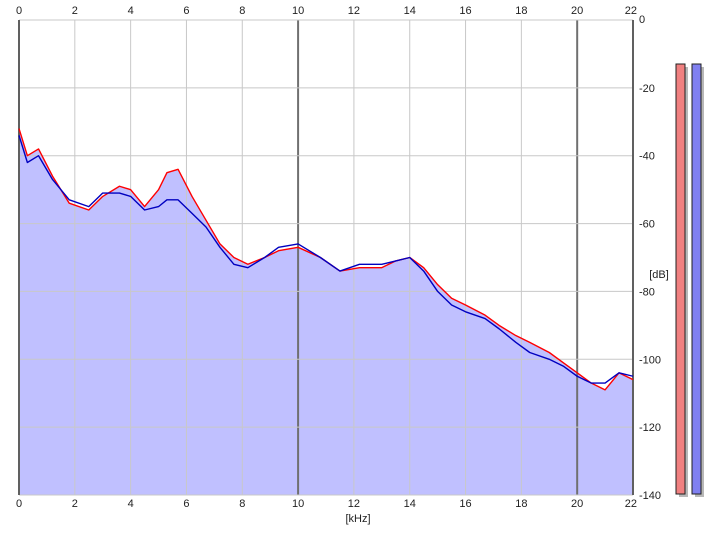  Describe the element at coordinates (131, 11) in the screenshot. I see `x-tick-label-top: 4` at that location.